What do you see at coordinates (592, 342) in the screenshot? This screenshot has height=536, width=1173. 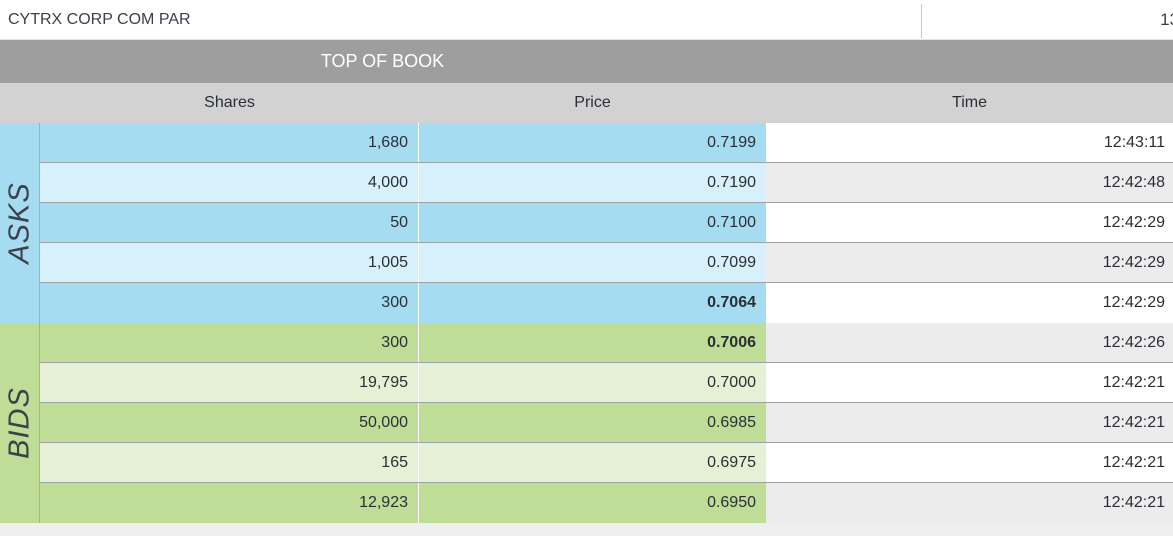 I see `best-bid-price-cell: 0.7006` at bounding box center [592, 342].